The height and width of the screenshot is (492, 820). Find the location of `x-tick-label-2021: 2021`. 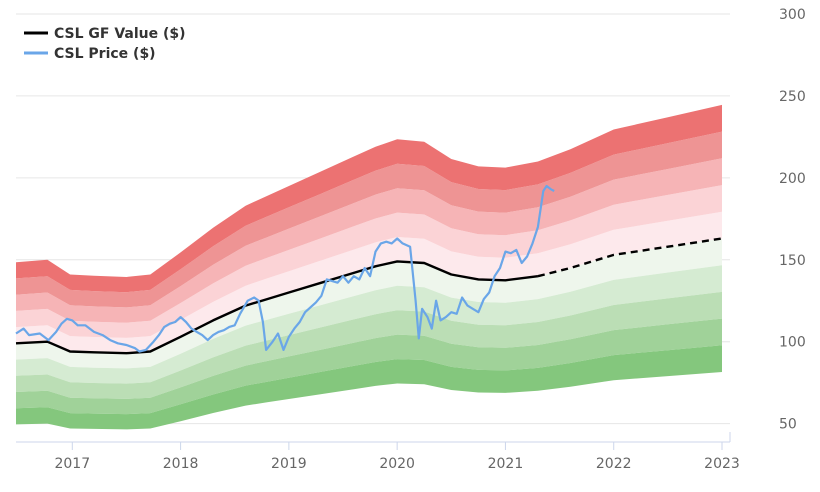

x-tick-label-2021: 2021 is located at coordinates (506, 464).